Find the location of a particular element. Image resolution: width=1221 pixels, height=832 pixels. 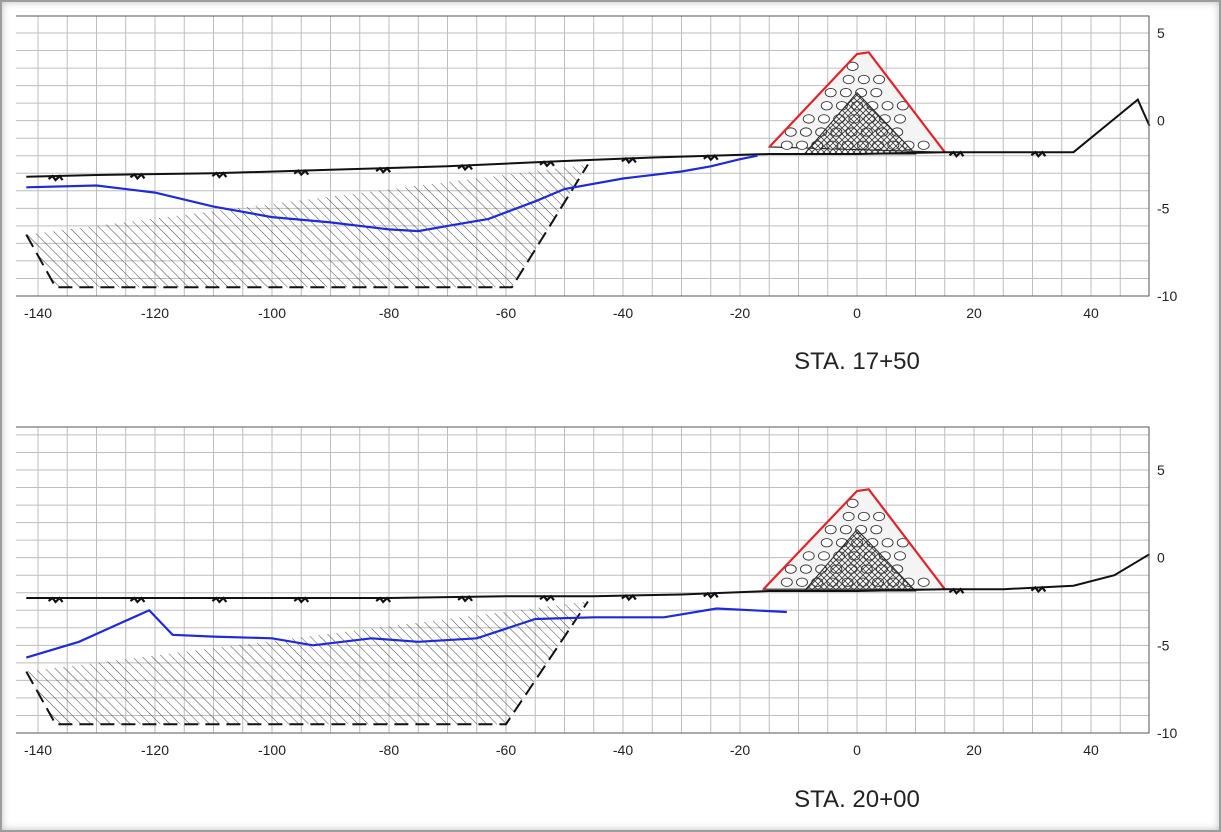

y-tick-label: -10 is located at coordinates (1167, 296).